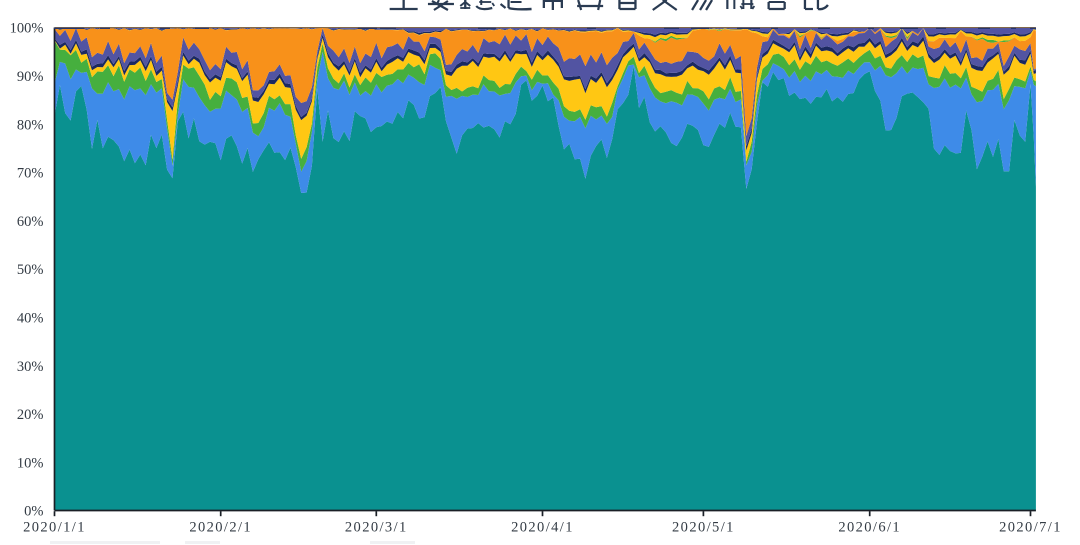 This screenshot has height=545, width=1080. What do you see at coordinates (220, 528) in the screenshot?
I see `svg-text: 2020/2/1` at bounding box center [220, 528].